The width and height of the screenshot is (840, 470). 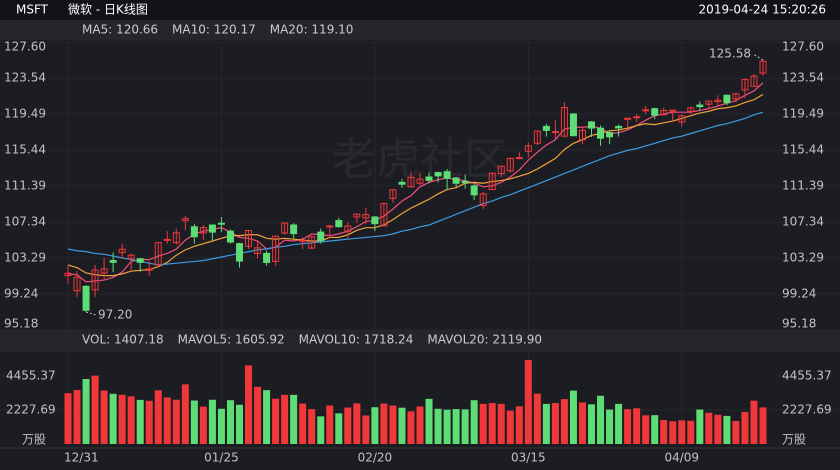 I want to click on max-label: 125.58, so click(x=730, y=53).